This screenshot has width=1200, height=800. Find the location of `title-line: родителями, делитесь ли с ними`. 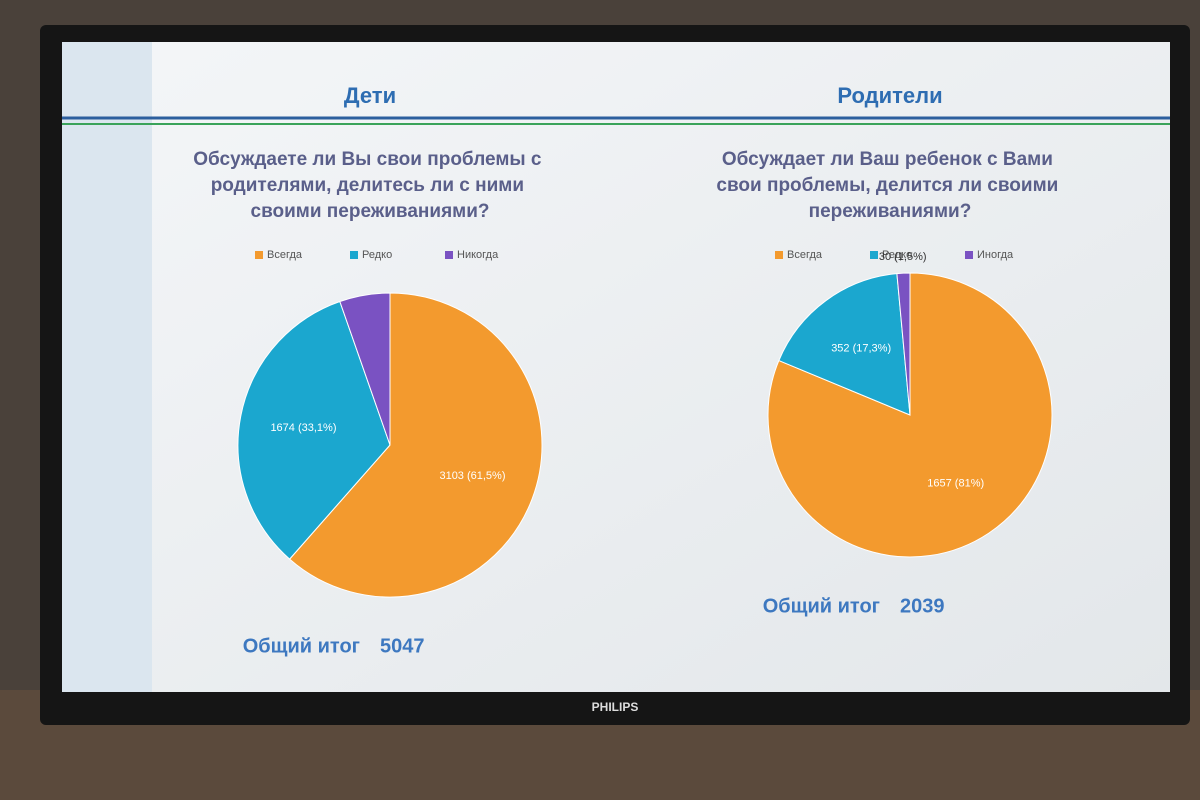

title-line: родителями, делитесь ли с ними is located at coordinates (370, 185).